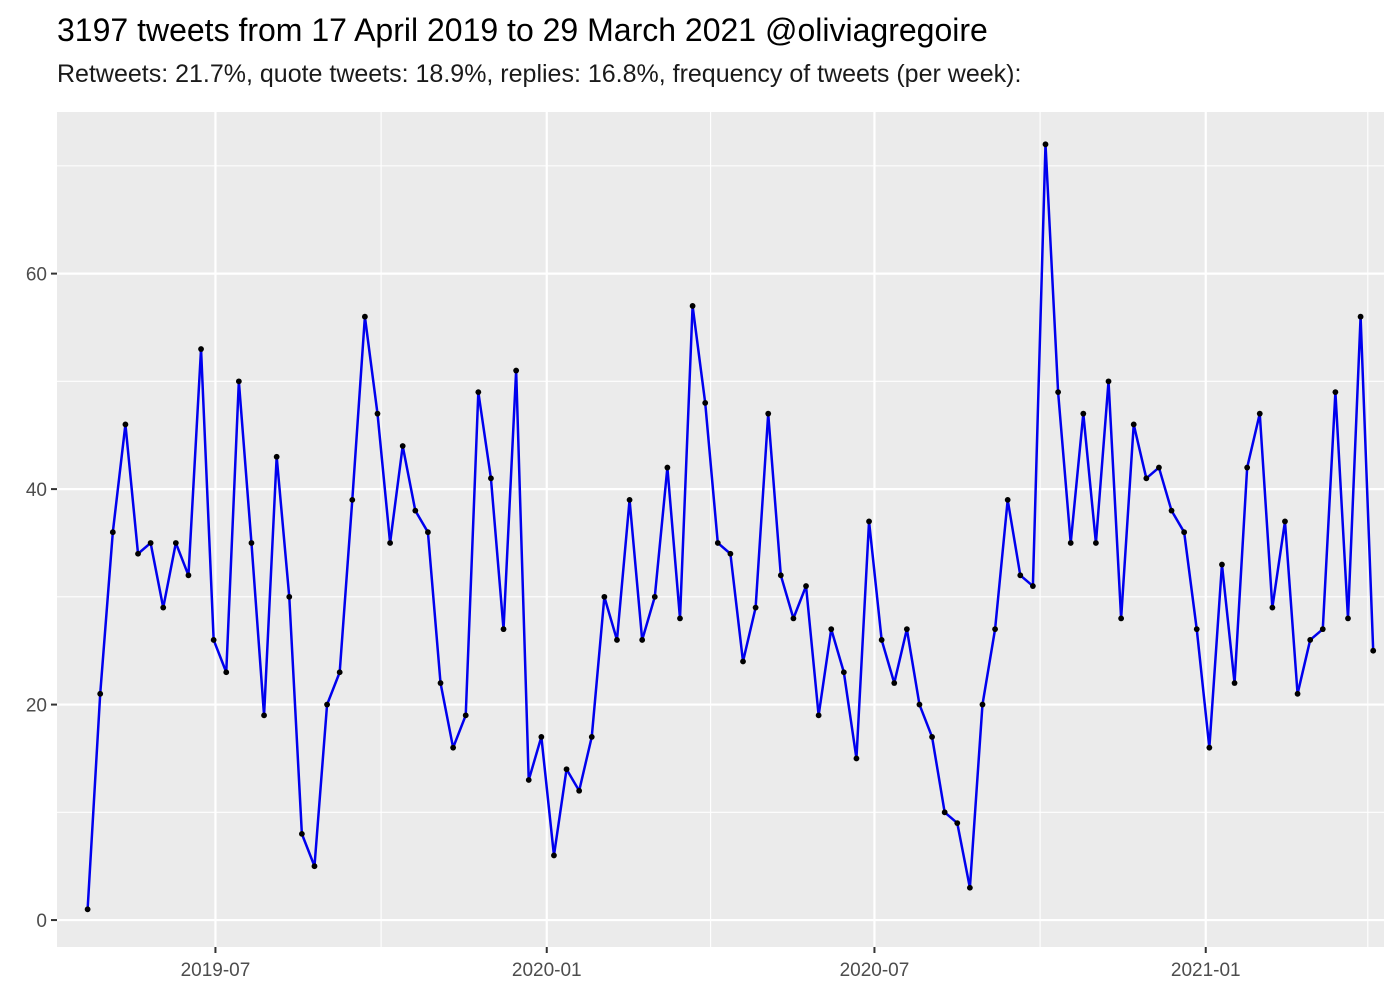 Image resolution: width=1400 pixels, height=1000 pixels. What do you see at coordinates (36, 598) in the screenshot?
I see `y-axis-tick-labels: 0 20 40 60` at bounding box center [36, 598].